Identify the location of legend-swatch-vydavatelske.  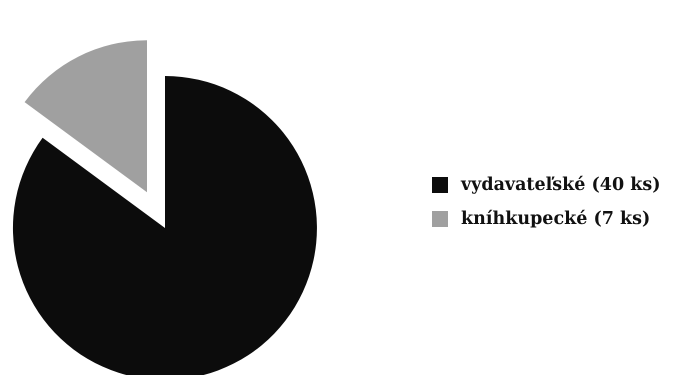
(440, 185).